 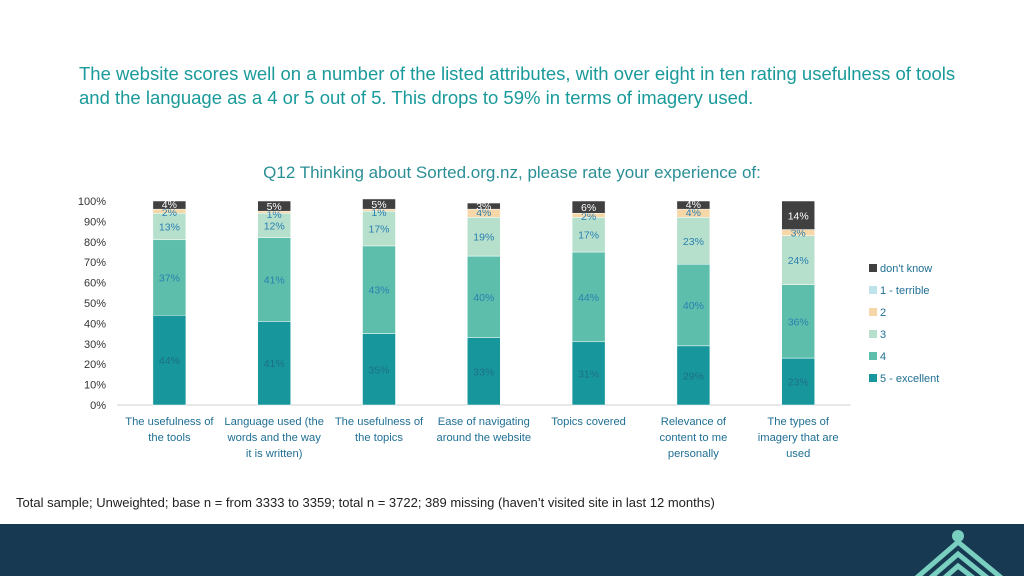 I want to click on category-label: Language used (the, so click(x=274, y=422).